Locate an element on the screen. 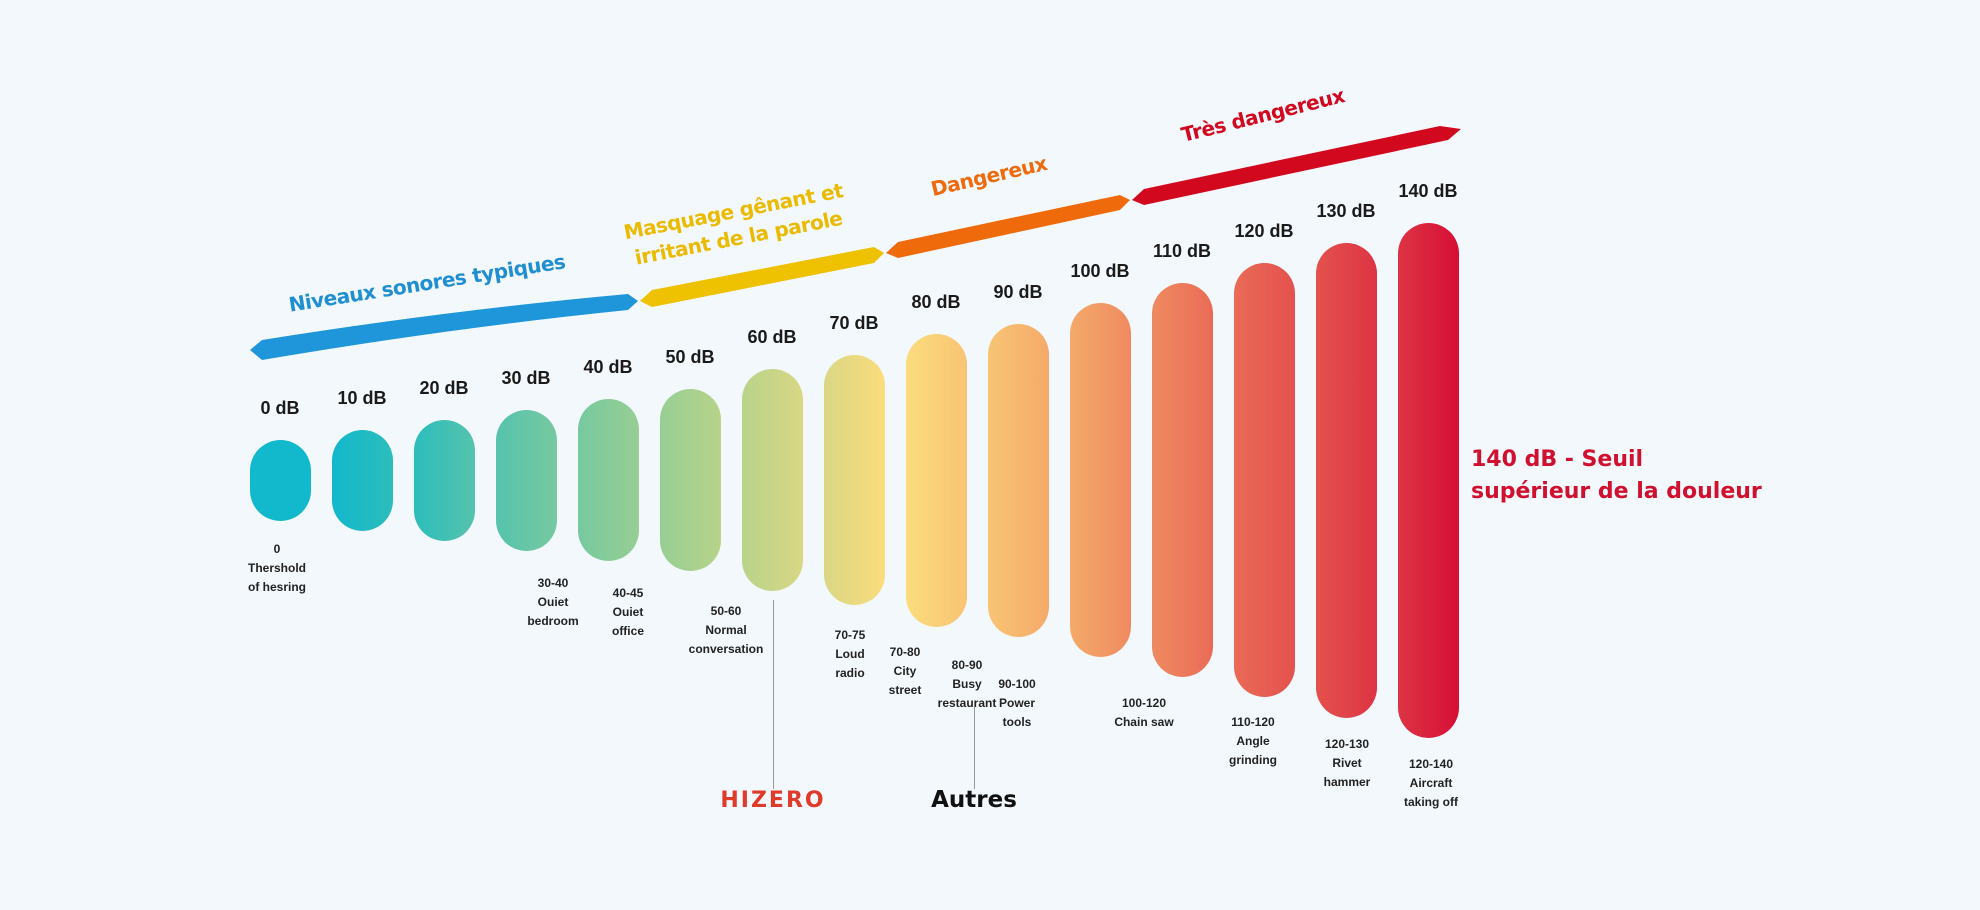  example-line1: Angle is located at coordinates (1253, 741).